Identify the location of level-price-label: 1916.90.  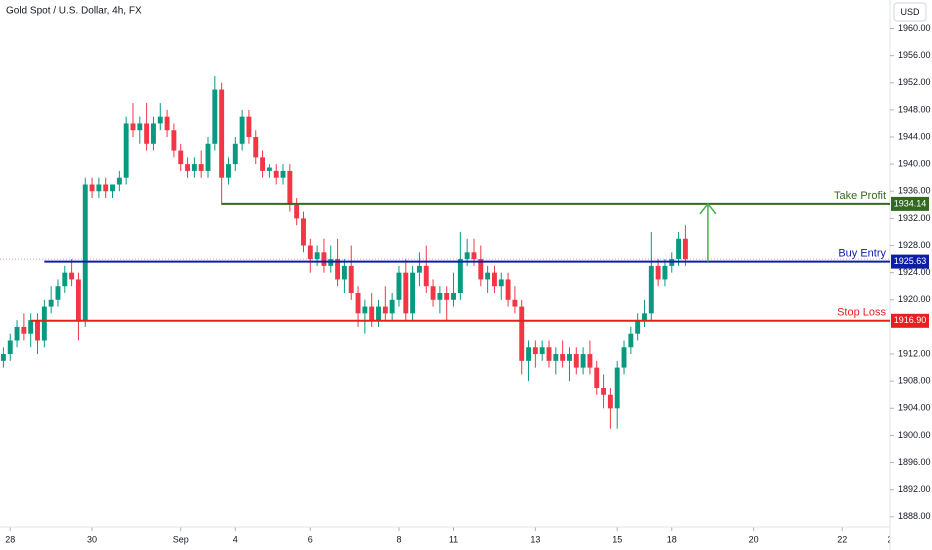
(910, 320).